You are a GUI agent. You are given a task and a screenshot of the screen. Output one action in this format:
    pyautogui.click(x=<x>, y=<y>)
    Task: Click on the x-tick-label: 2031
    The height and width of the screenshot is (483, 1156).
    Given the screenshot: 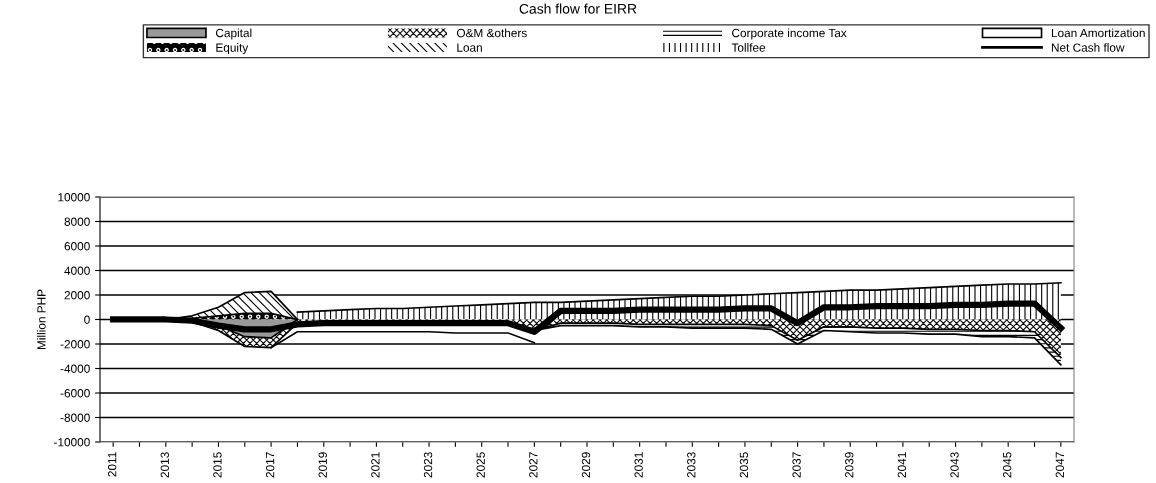 What is the action you would take?
    pyautogui.click(x=638, y=465)
    